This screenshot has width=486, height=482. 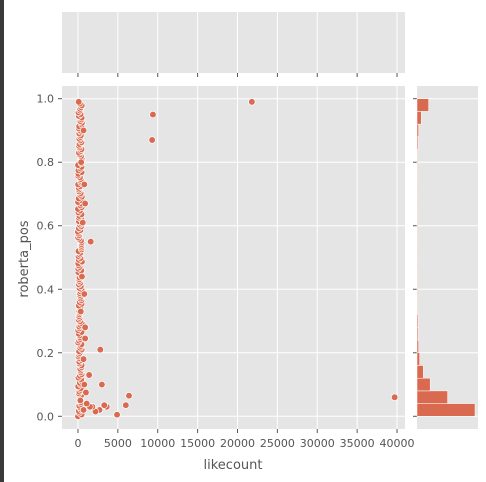 What do you see at coordinates (233, 465) in the screenshot?
I see `x-axis-label: likecount` at bounding box center [233, 465].